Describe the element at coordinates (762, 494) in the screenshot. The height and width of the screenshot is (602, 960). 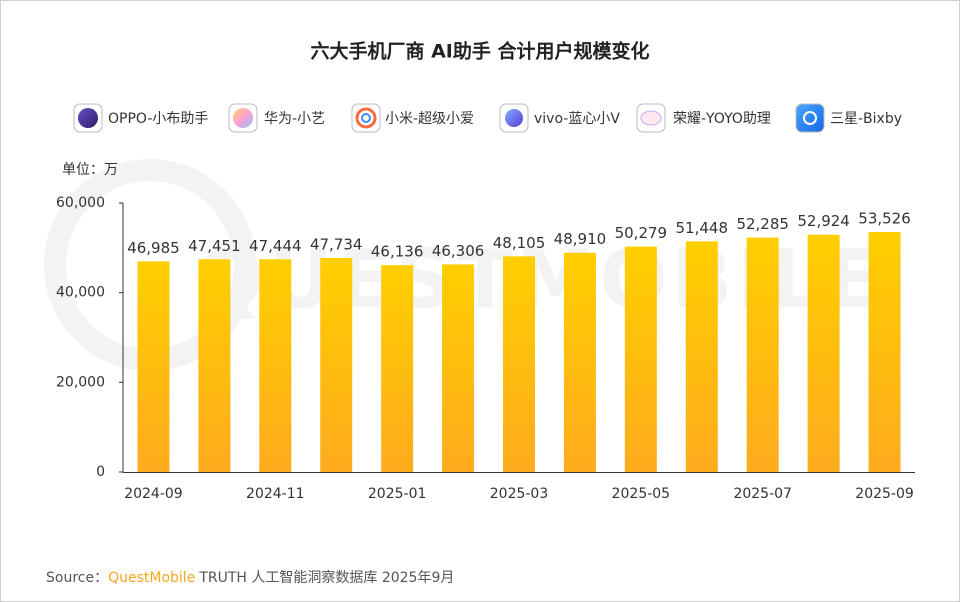
I see `x-tick-label: 2025-07` at that location.